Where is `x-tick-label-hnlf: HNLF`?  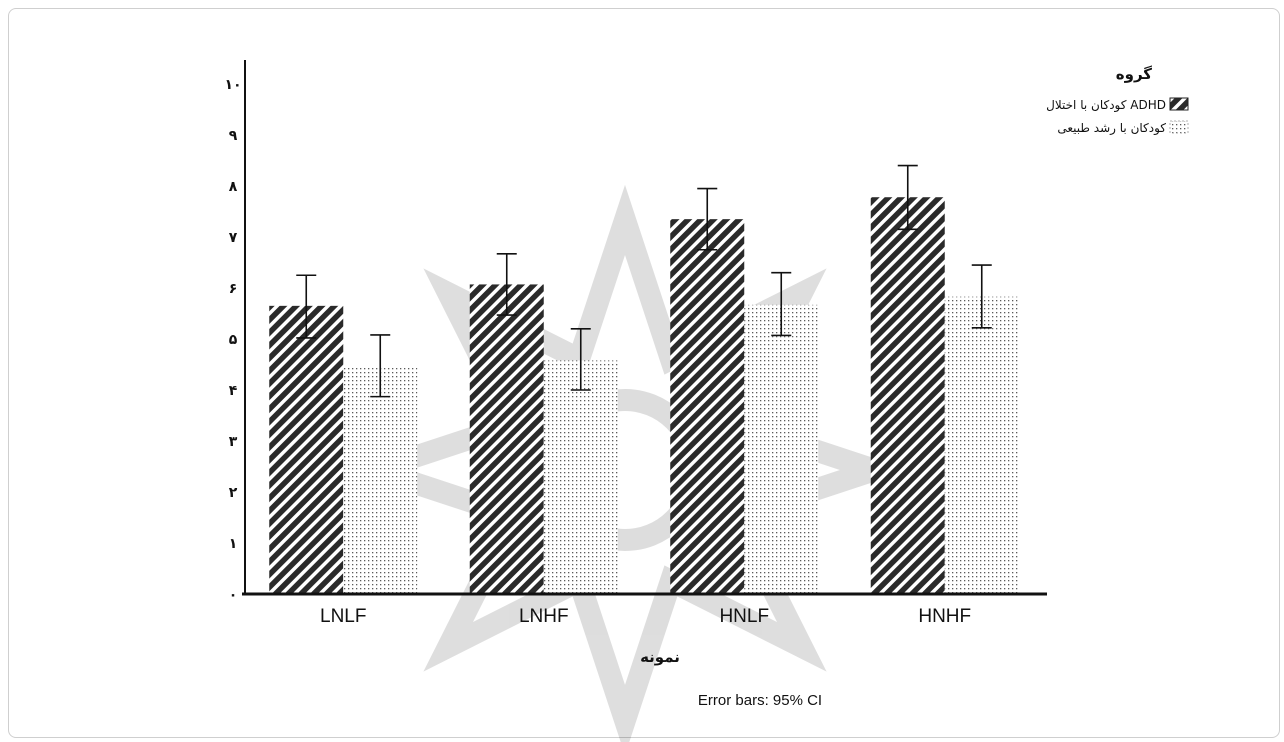
x-tick-label-hnlf: HNLF is located at coordinates (744, 616).